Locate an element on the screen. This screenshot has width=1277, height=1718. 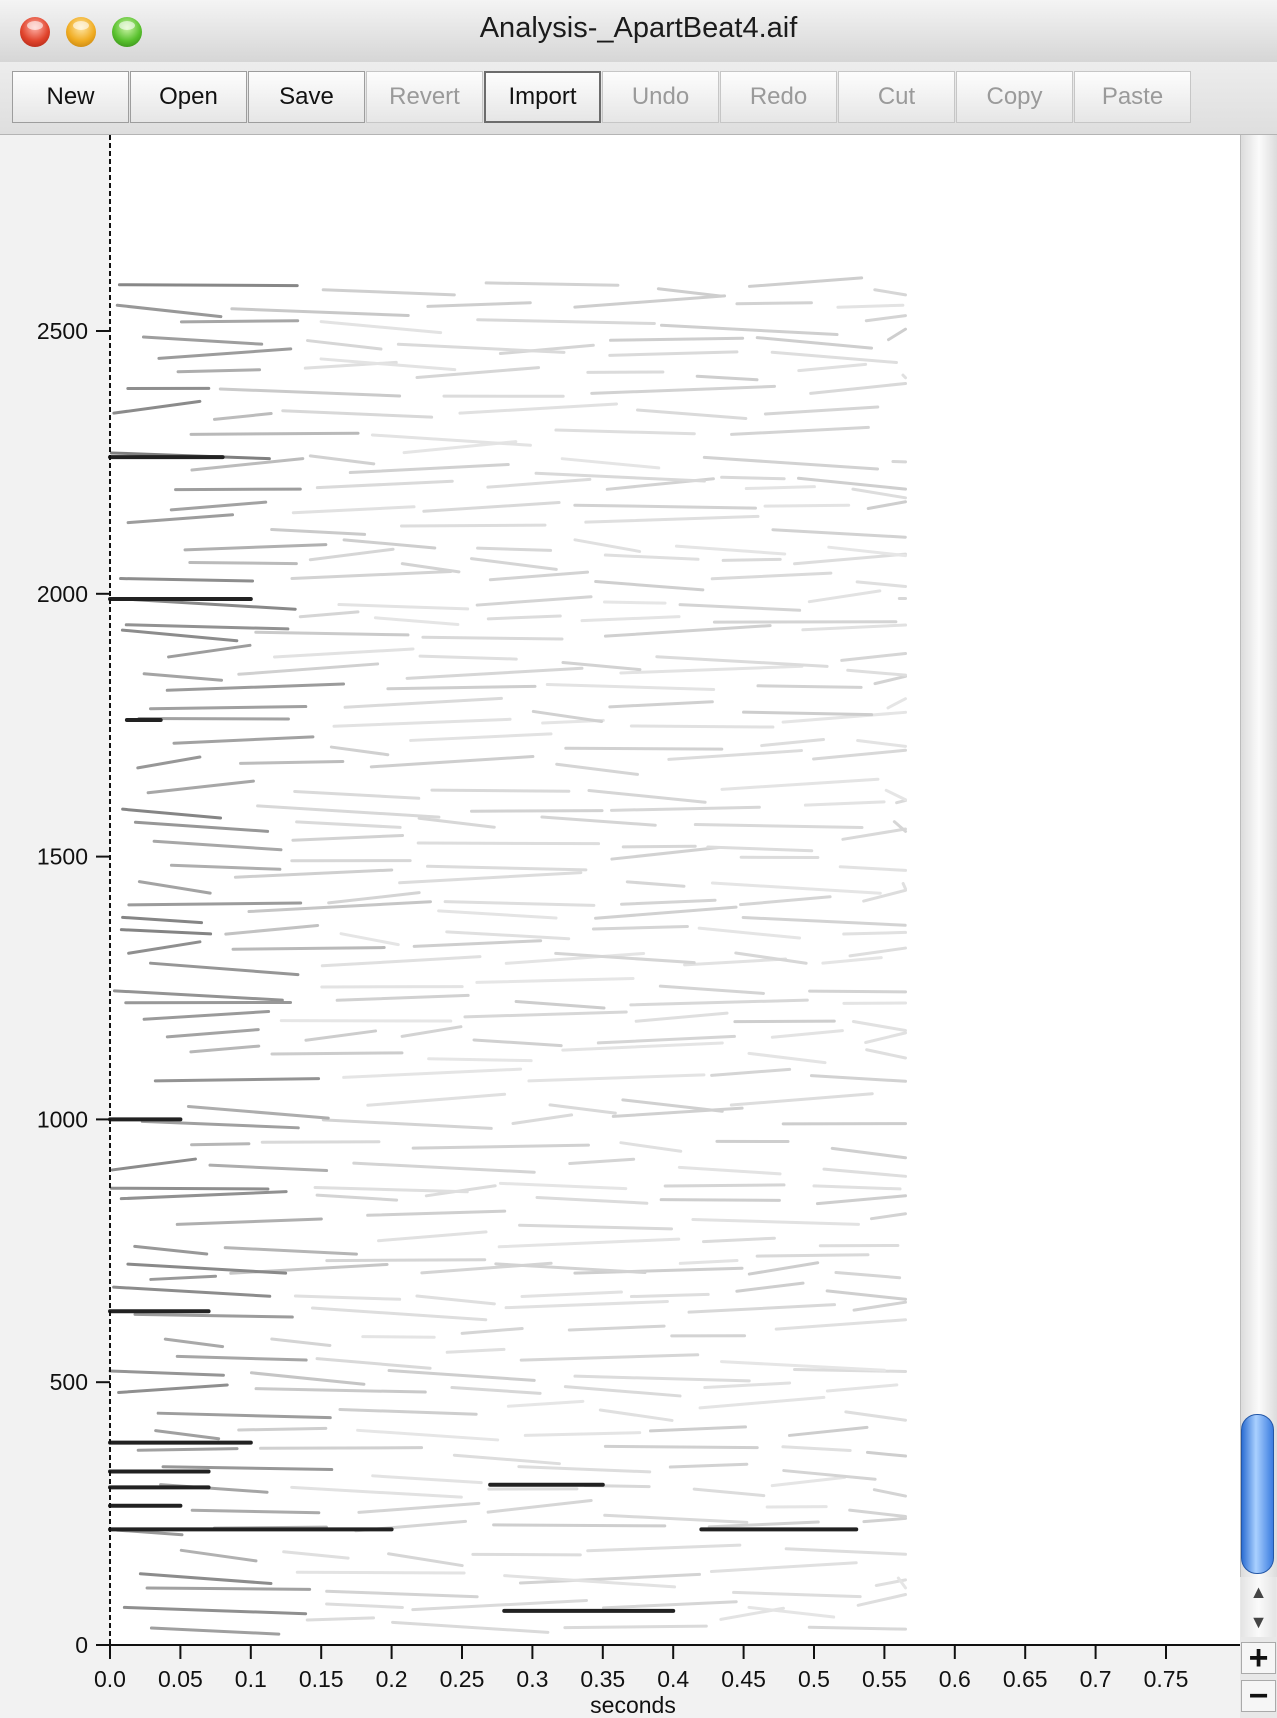
minimize-window-button is located at coordinates (81, 32).